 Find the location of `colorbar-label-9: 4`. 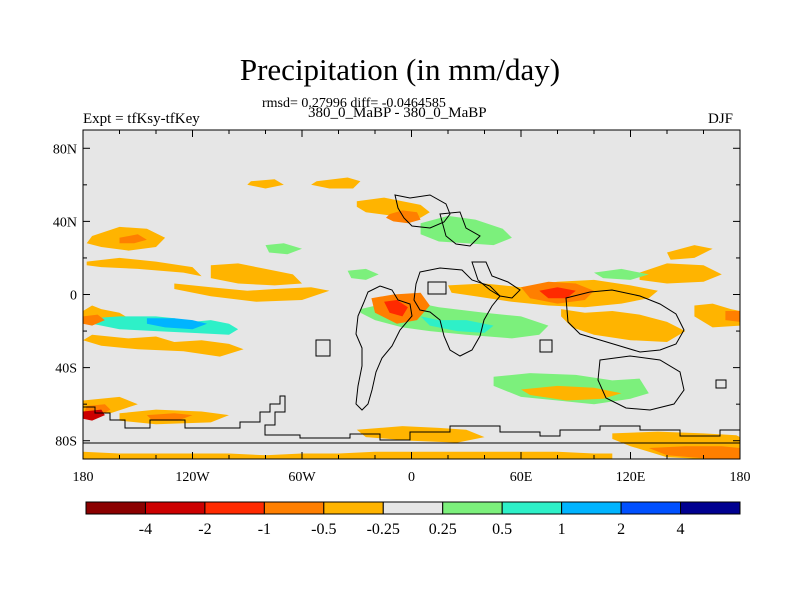

colorbar-label-9: 4 is located at coordinates (681, 529).